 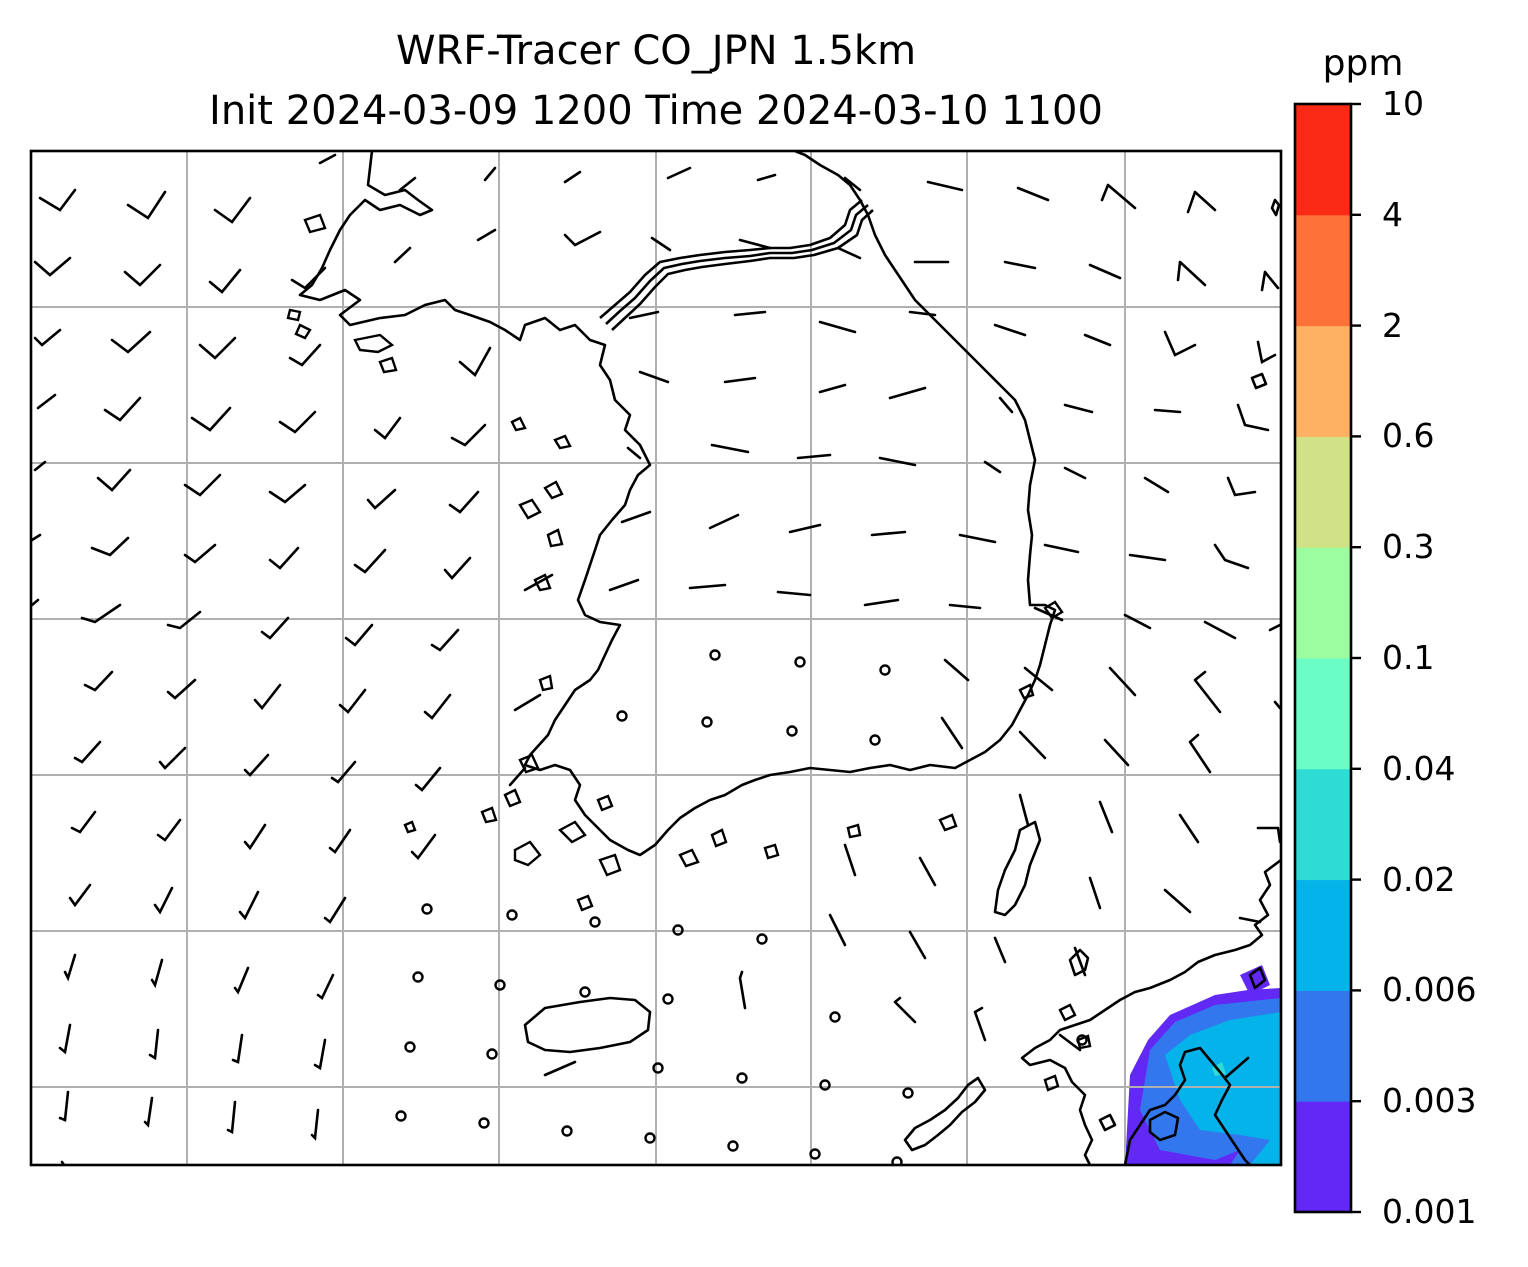 I want to click on colorbar-tick-label: 4, so click(x=1392, y=214).